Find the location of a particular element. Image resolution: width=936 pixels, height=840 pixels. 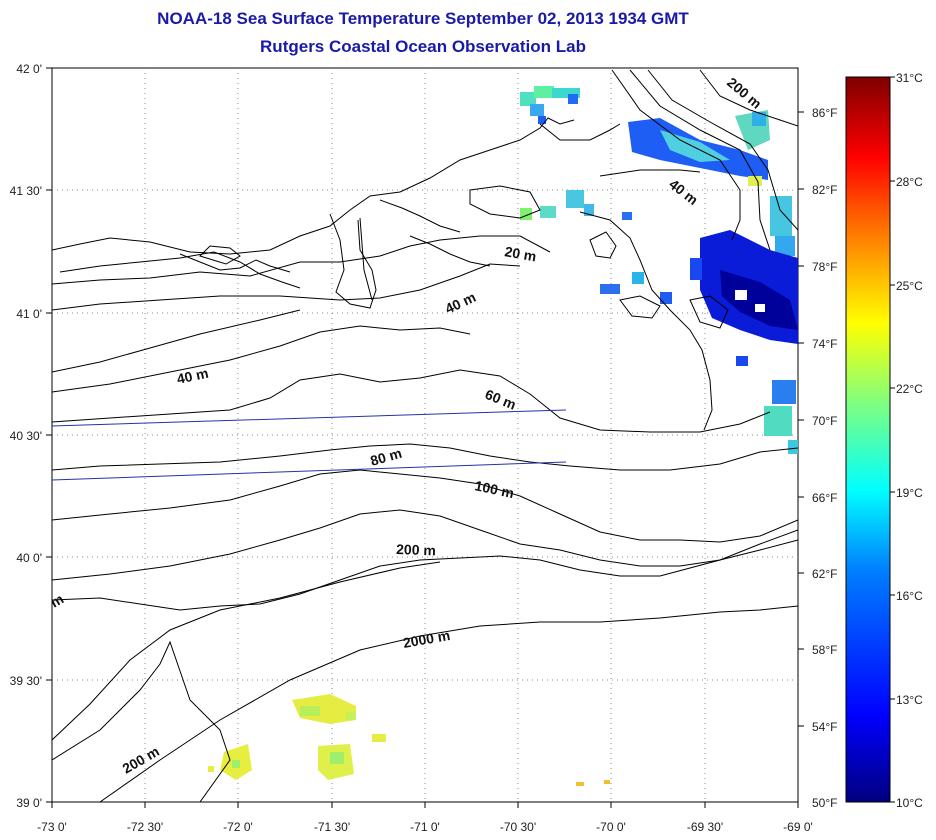

lat-label: 41 0' is located at coordinates (29, 314).